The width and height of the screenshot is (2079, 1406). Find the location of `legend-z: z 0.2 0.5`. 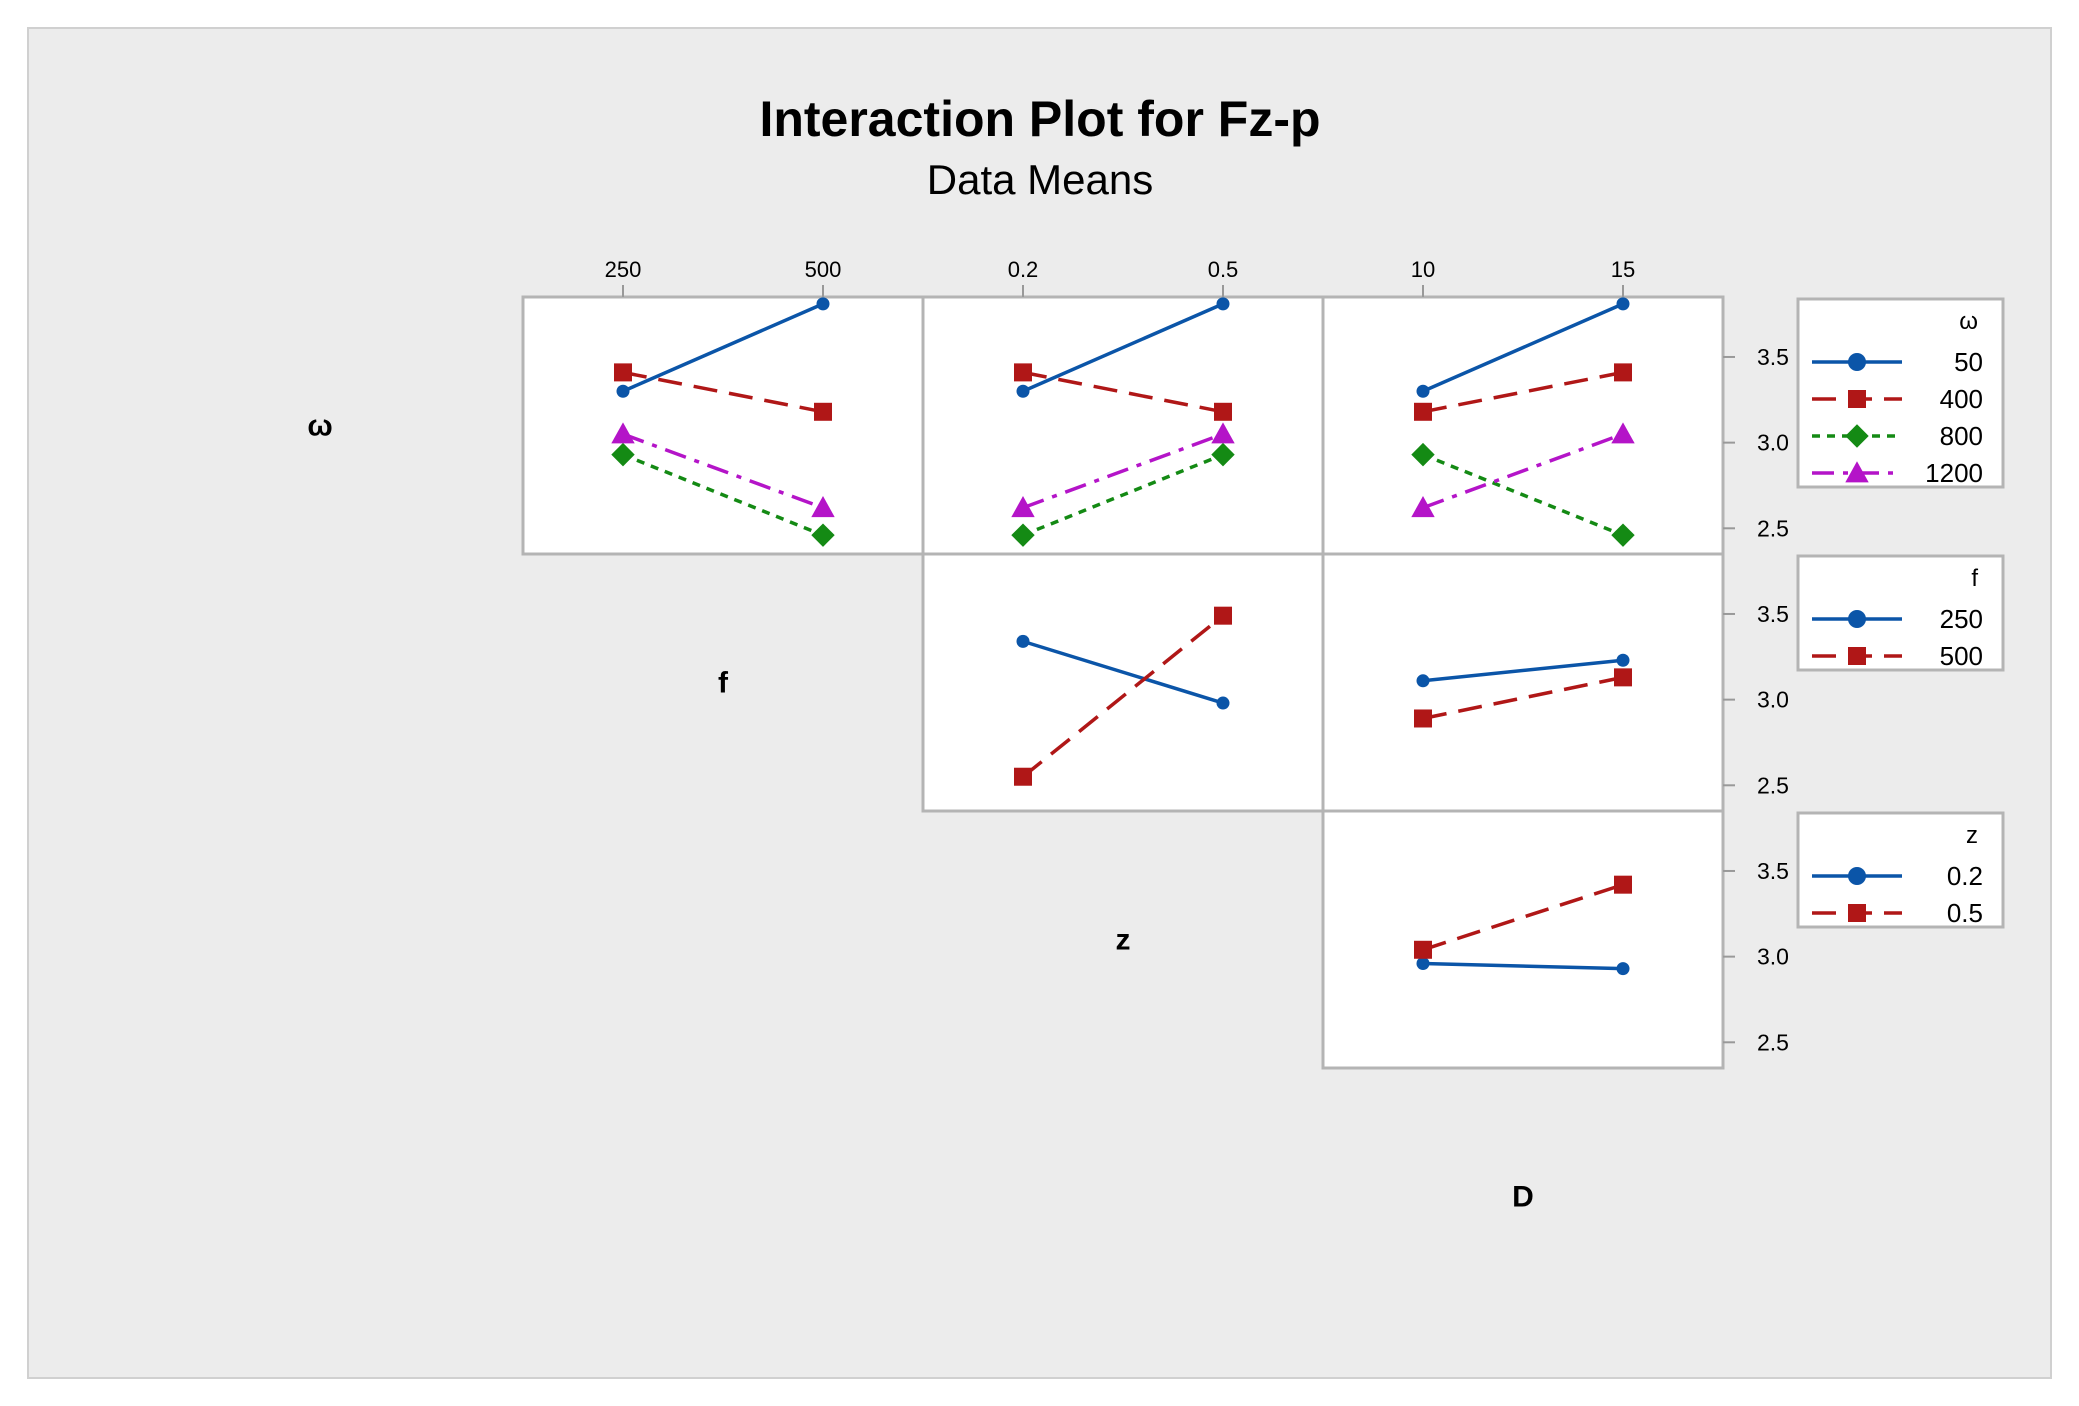

legend-z: z 0.2 0.5 is located at coordinates (1900, 870).